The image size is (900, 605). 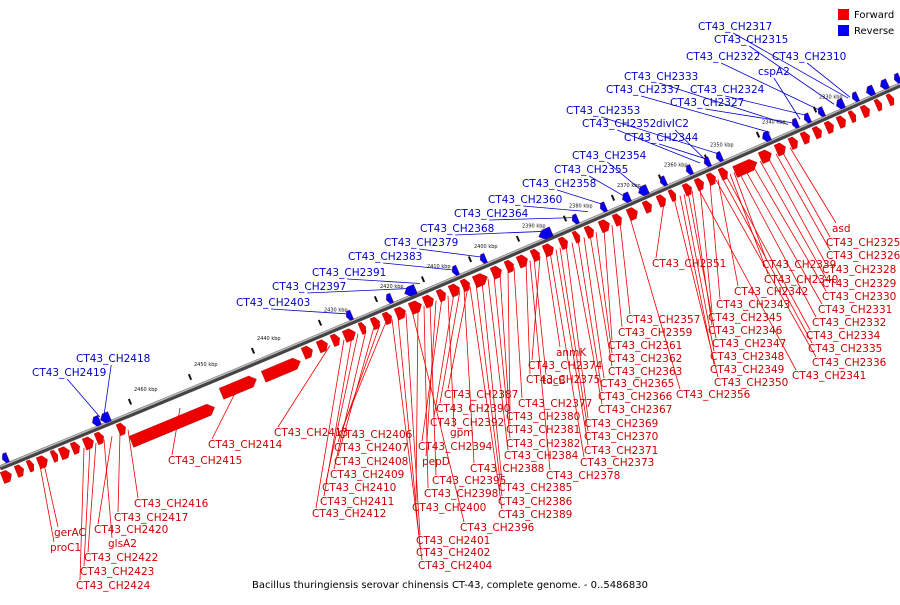 I want to click on gene-label-ct43-ch2322: CT43_CH2322, so click(x=723, y=57).